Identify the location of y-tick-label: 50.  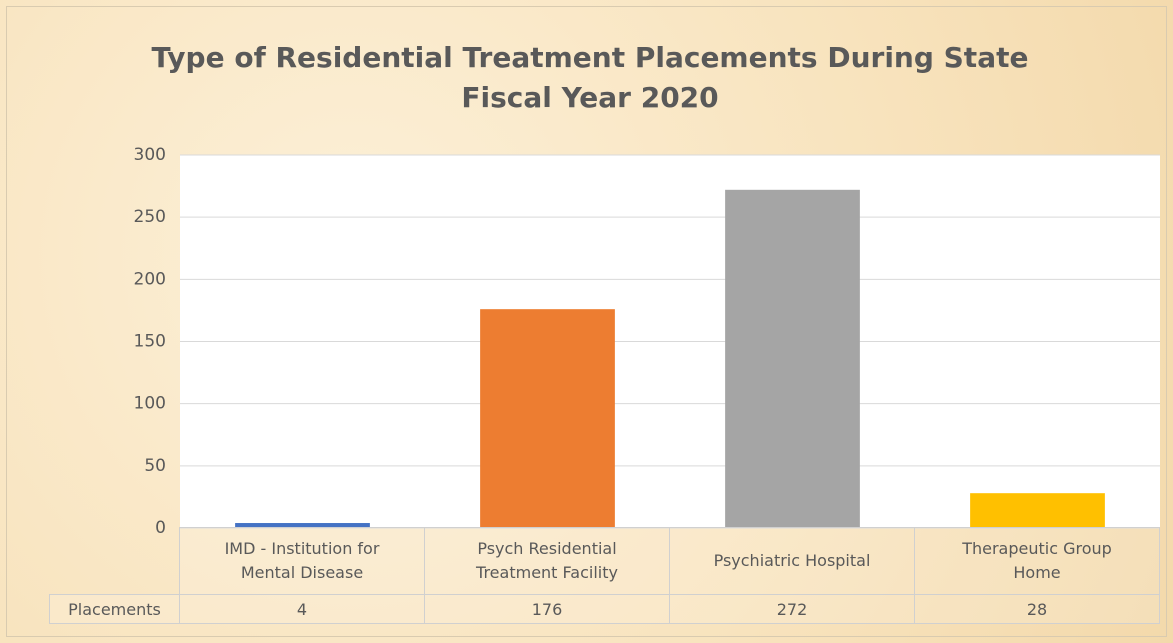
(155, 466).